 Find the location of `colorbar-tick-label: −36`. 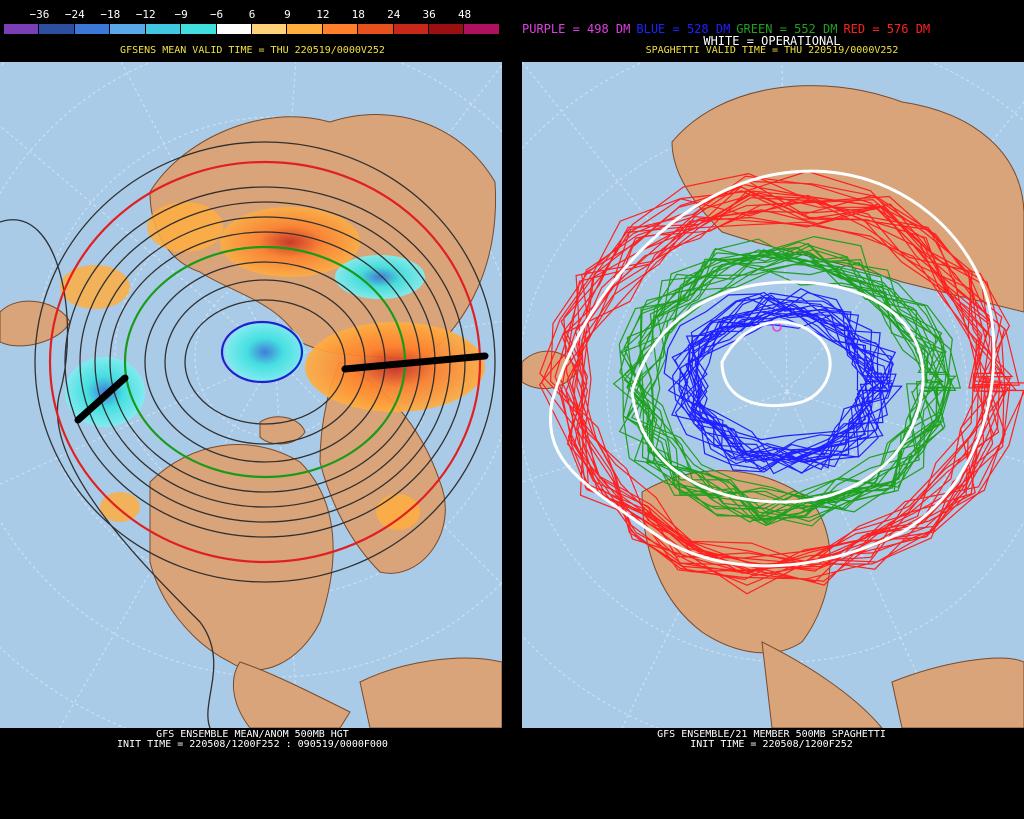

colorbar-tick-label: −36 is located at coordinates (39, 14).